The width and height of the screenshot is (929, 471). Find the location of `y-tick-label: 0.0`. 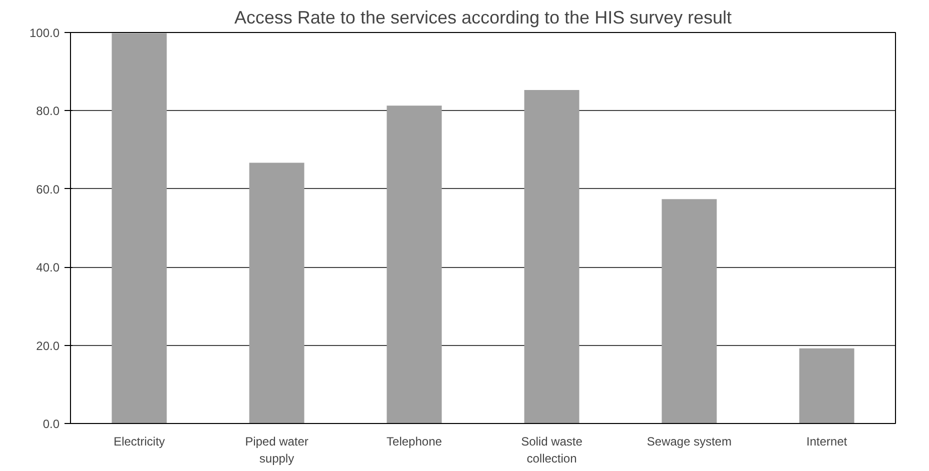

y-tick-label: 0.0 is located at coordinates (51, 424).